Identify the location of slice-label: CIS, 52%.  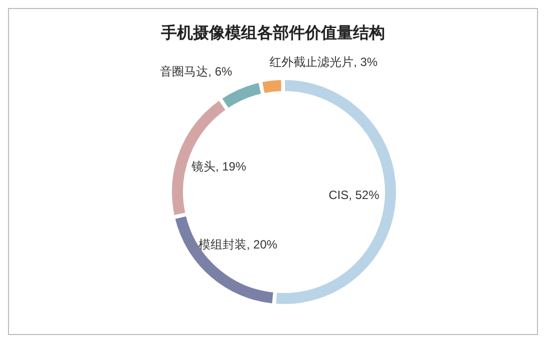
(354, 195).